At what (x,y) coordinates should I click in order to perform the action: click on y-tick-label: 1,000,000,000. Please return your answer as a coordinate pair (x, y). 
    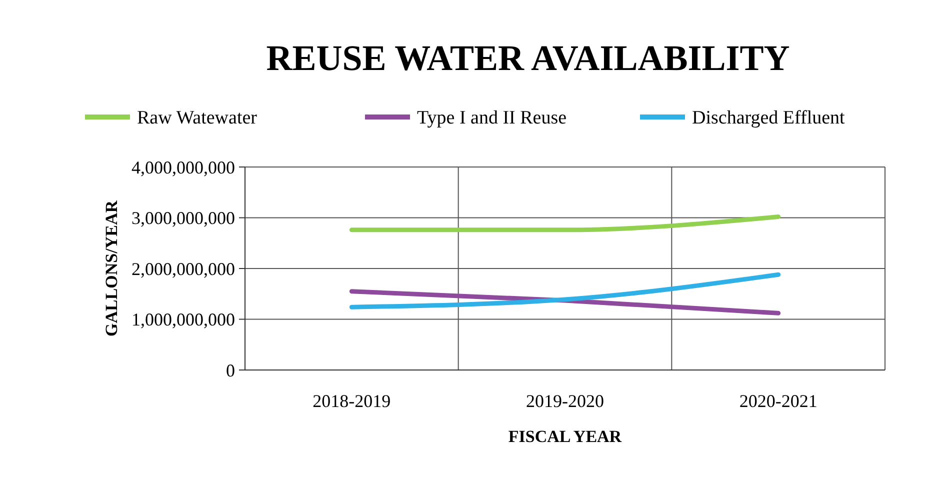
    Looking at the image, I should click on (183, 320).